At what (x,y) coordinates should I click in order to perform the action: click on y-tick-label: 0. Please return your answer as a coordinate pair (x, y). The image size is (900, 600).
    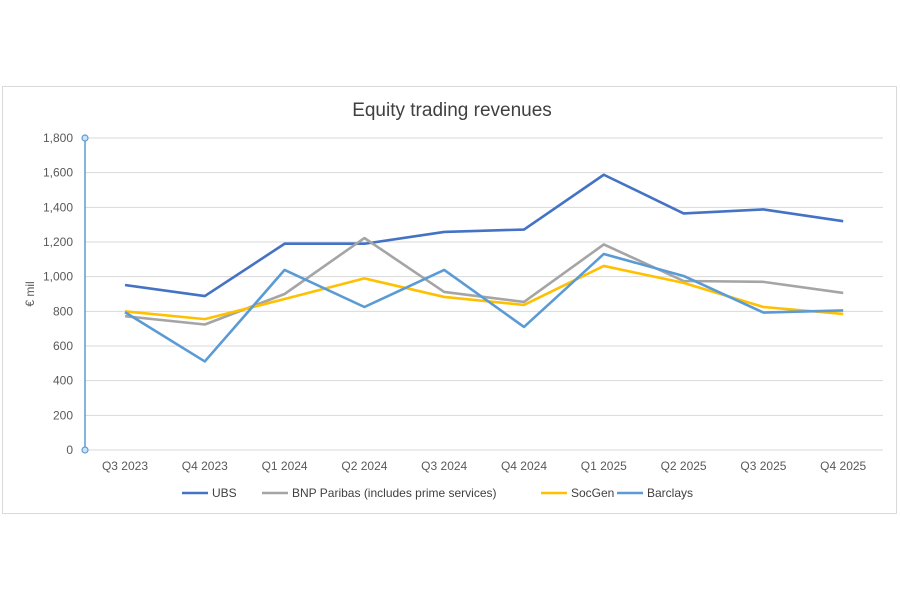
    Looking at the image, I should click on (69, 450).